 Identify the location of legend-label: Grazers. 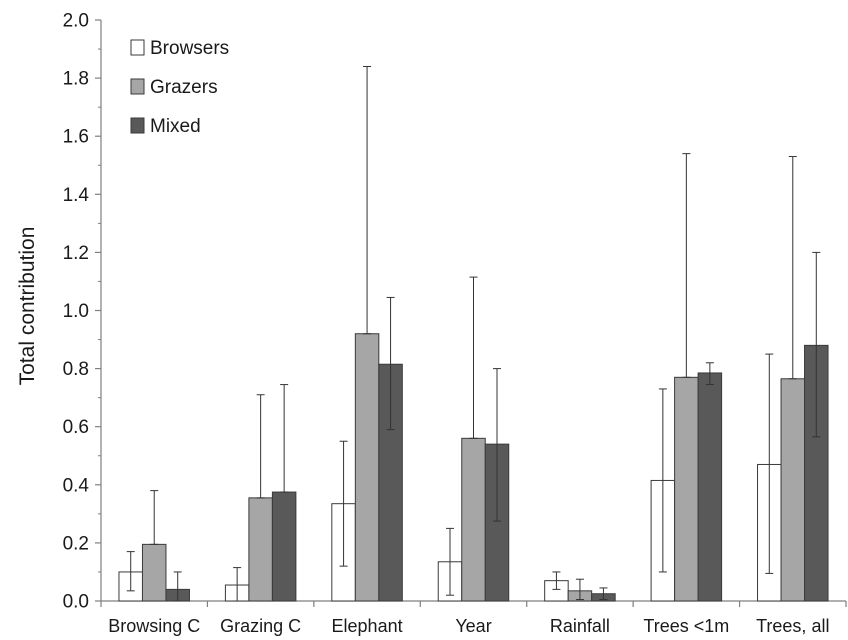
(184, 87).